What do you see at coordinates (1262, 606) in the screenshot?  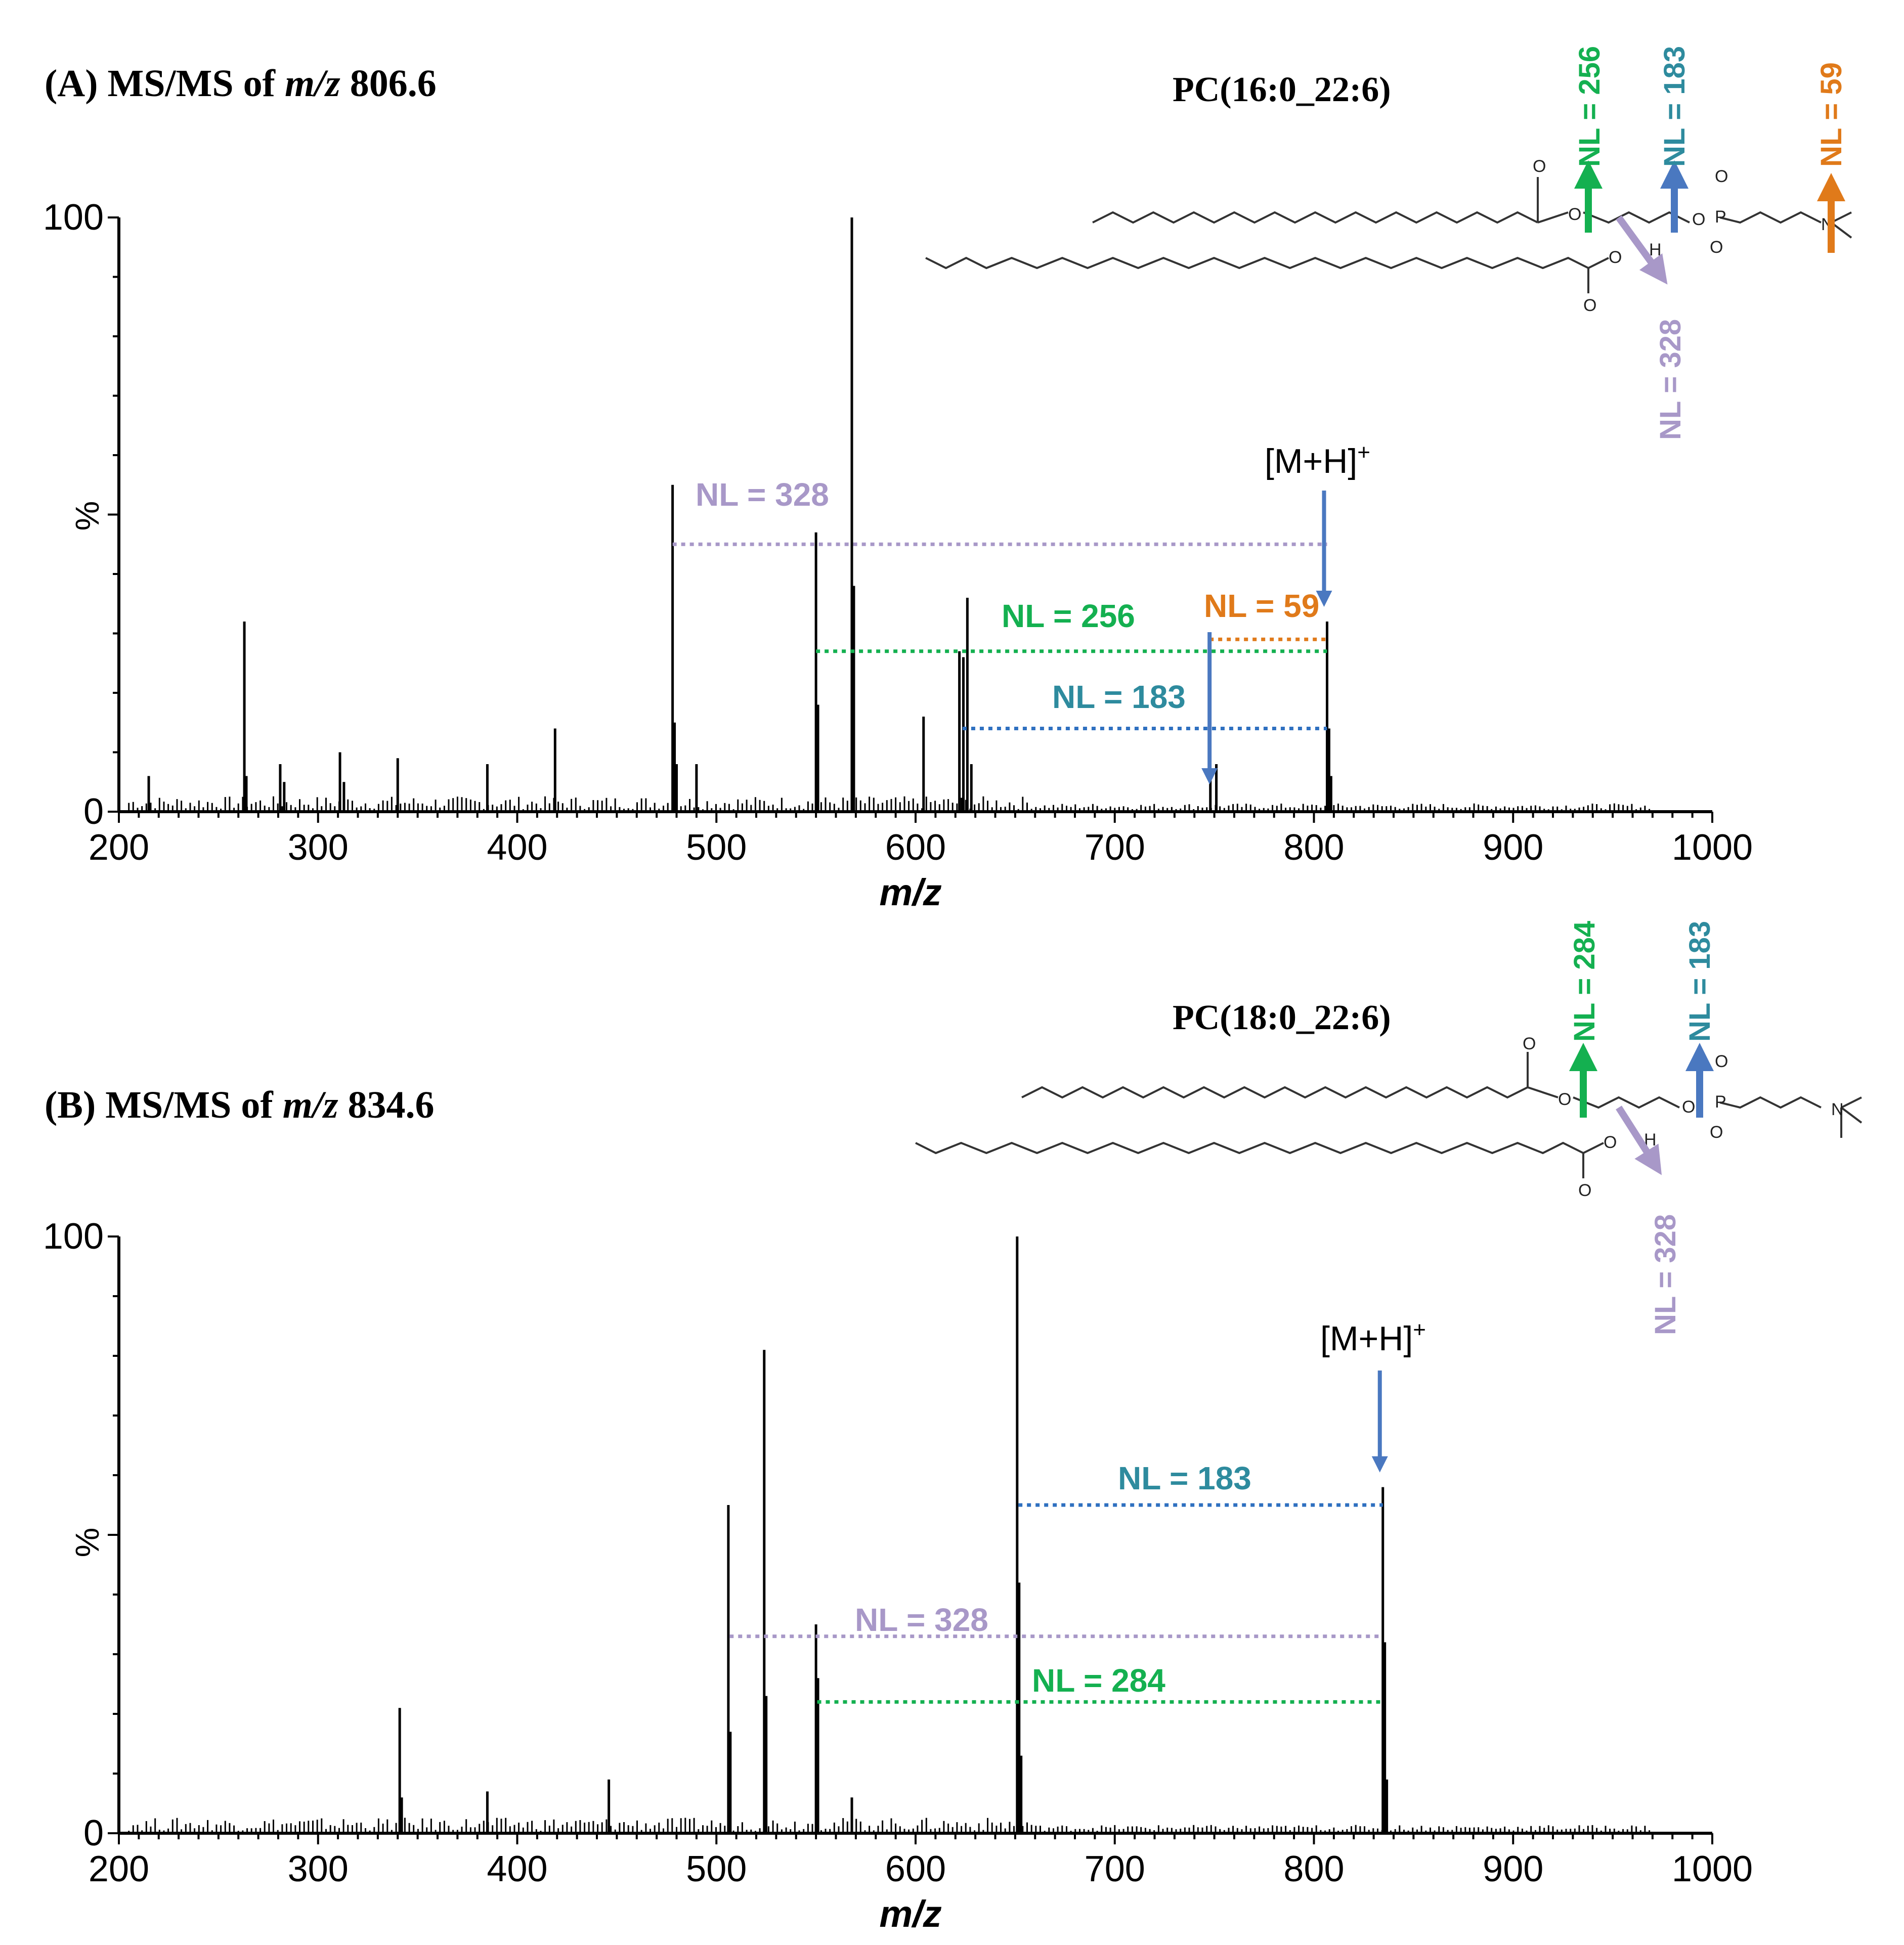 I see `neutral-loss-label: NL = 59` at bounding box center [1262, 606].